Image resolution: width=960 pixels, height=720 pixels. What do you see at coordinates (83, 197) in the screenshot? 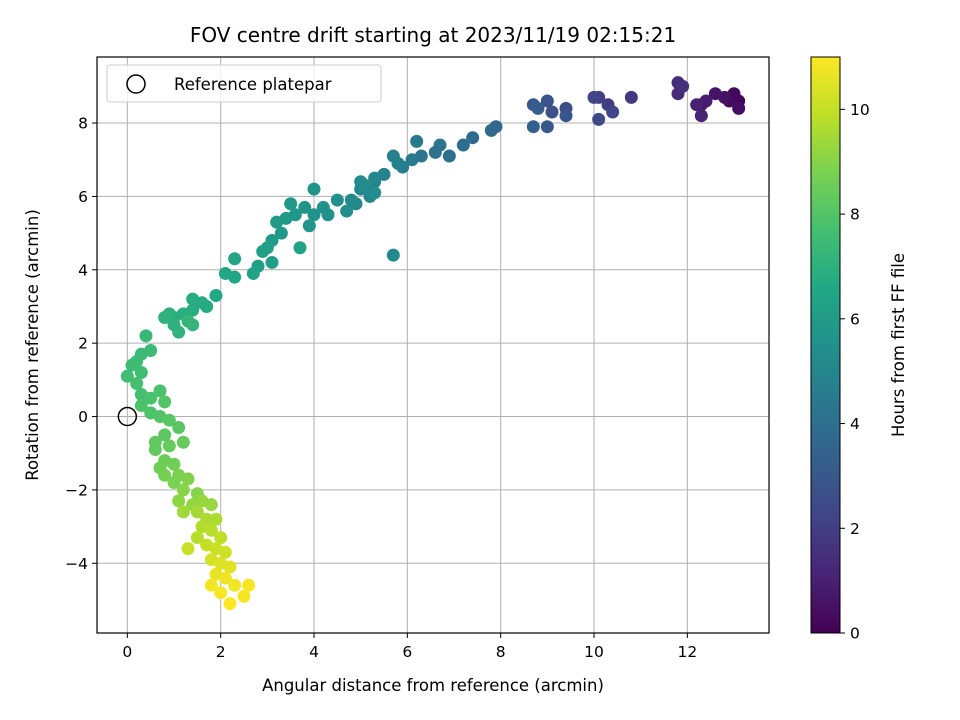
I see `y-tick-label: 6` at bounding box center [83, 197].